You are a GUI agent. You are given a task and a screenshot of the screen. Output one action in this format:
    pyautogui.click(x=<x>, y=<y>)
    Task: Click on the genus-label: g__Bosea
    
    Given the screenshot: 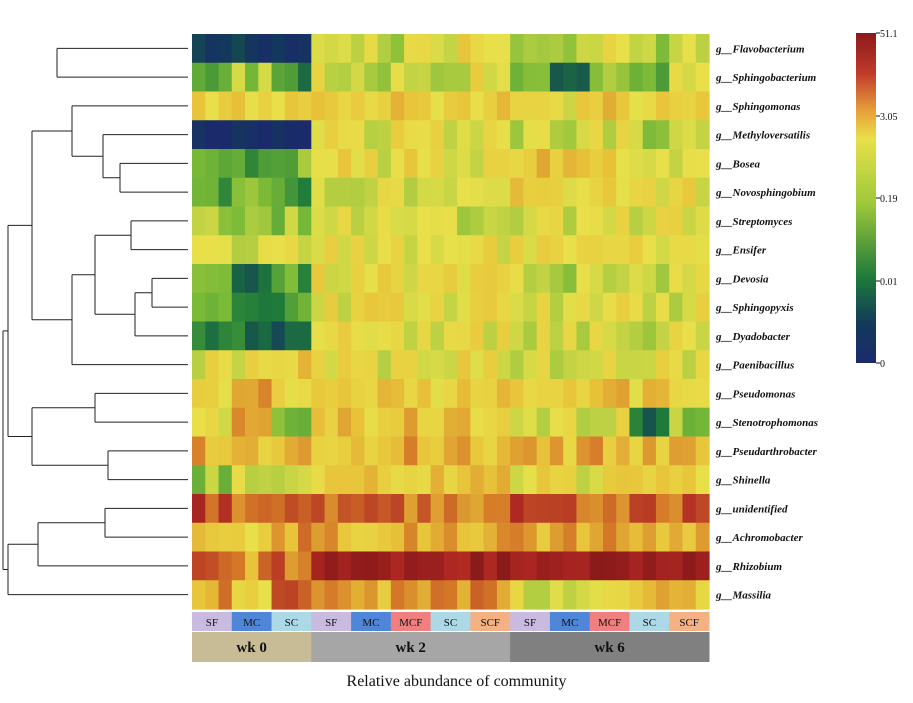 What is the action you would take?
    pyautogui.click(x=738, y=164)
    